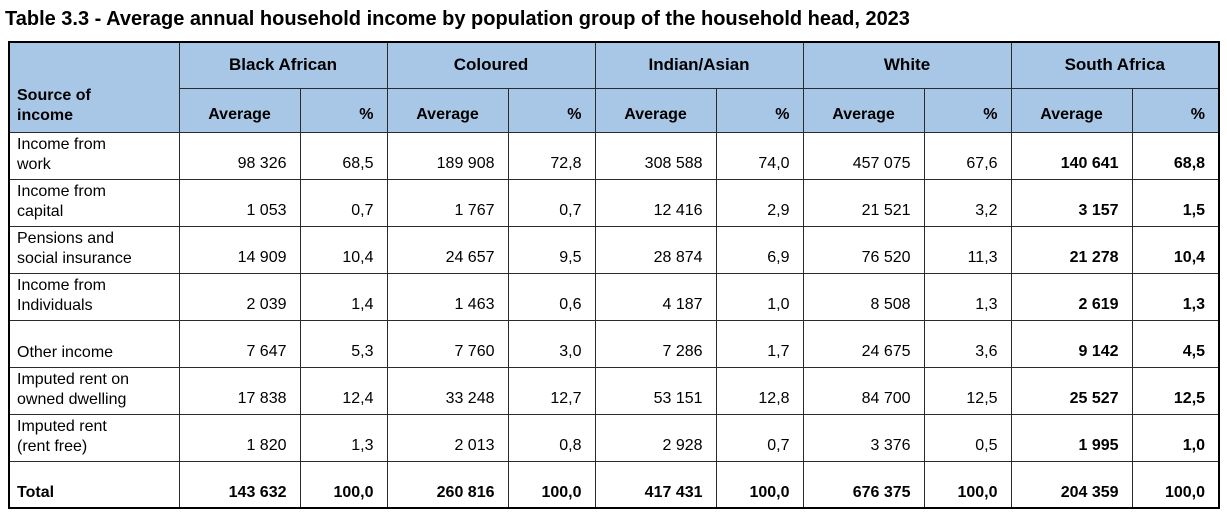 This screenshot has width=1227, height=513. What do you see at coordinates (239, 390) in the screenshot?
I see `value-cell-average: 17 838` at bounding box center [239, 390].